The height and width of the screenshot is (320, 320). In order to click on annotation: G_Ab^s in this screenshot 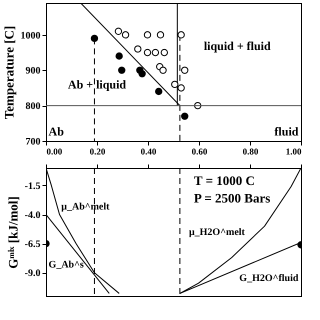, I will do `click(66, 265)`.